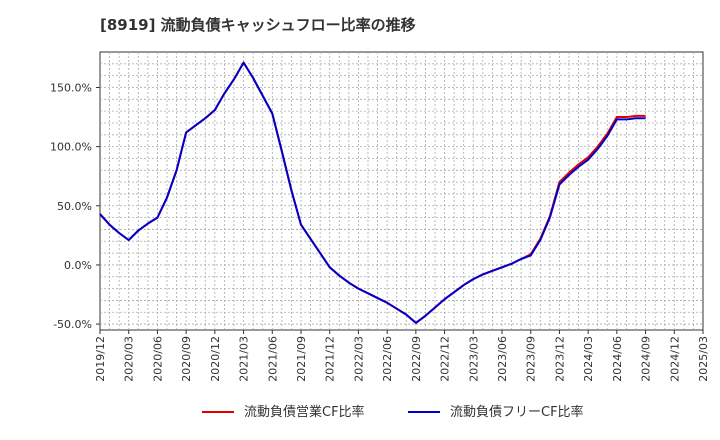  What do you see at coordinates (531, 359) in the screenshot?
I see `x-tick-label: 2023/09` at bounding box center [531, 359].